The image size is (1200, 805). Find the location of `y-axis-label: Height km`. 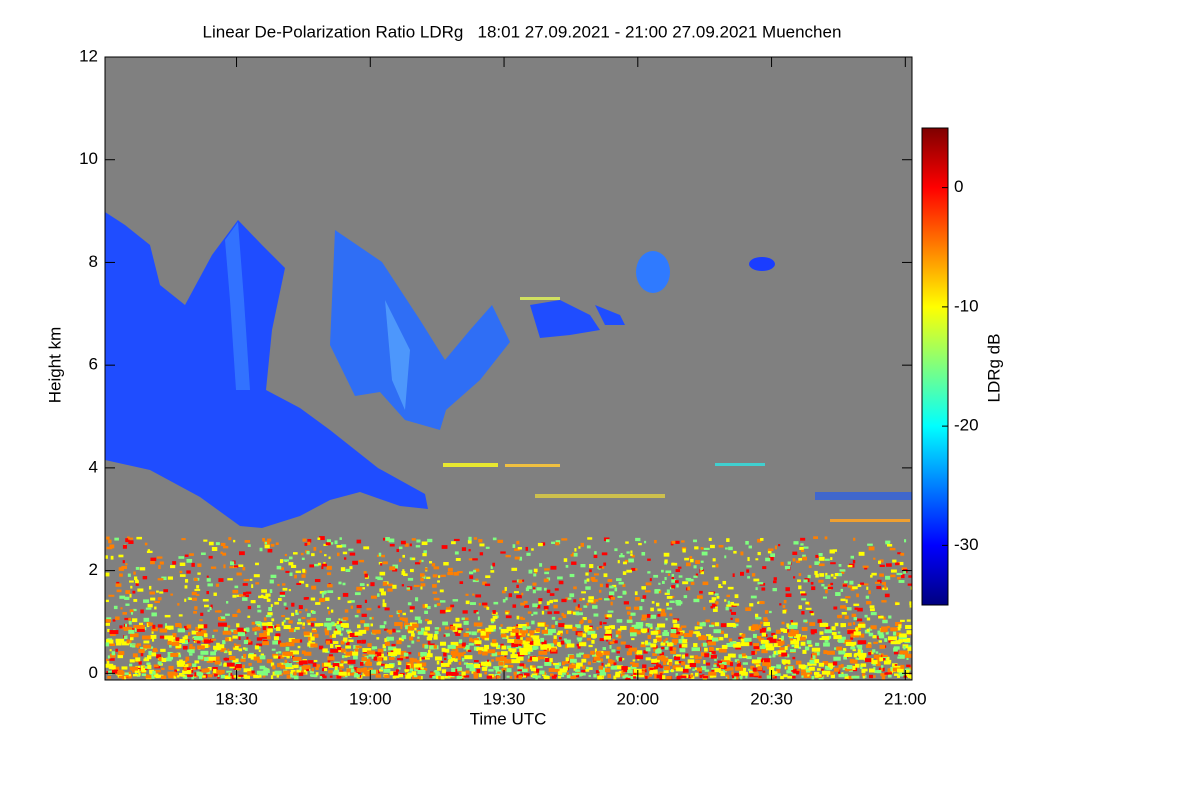

y-axis-label: Height km is located at coordinates (54, 365).